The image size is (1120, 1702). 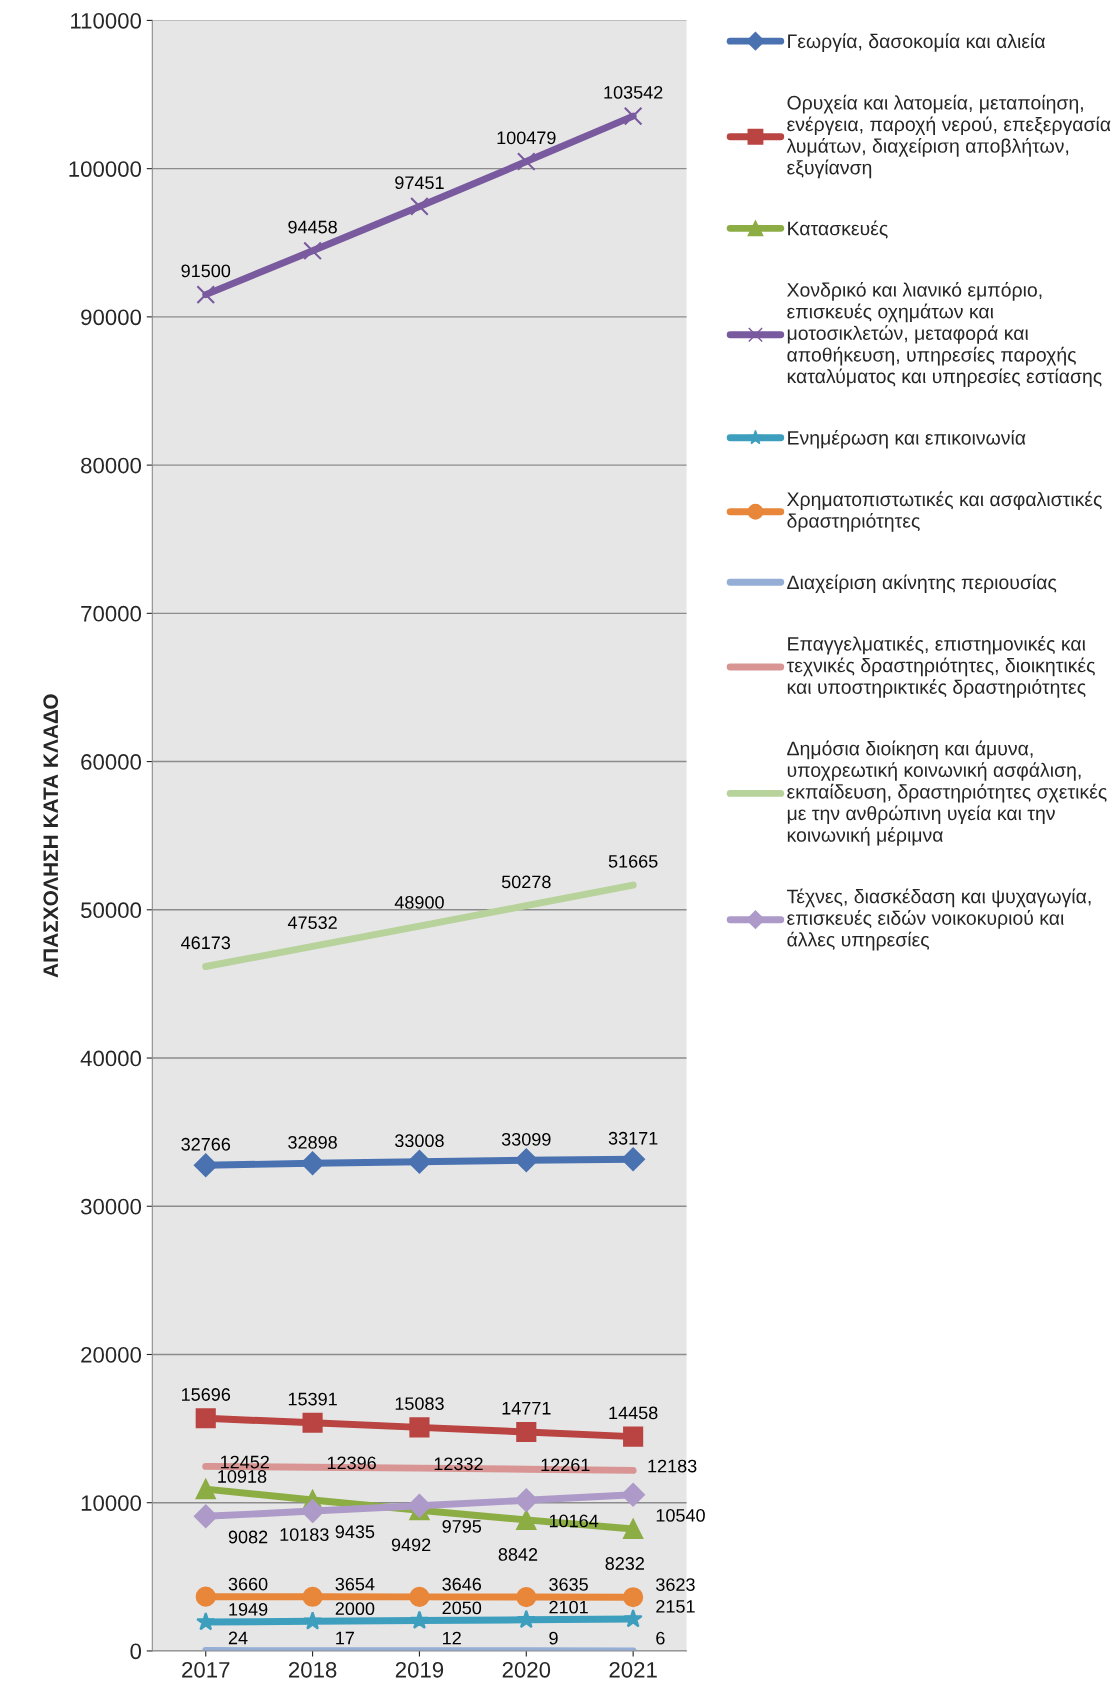 What do you see at coordinates (248, 1584) in the screenshot?
I see `data-label: 3660` at bounding box center [248, 1584].